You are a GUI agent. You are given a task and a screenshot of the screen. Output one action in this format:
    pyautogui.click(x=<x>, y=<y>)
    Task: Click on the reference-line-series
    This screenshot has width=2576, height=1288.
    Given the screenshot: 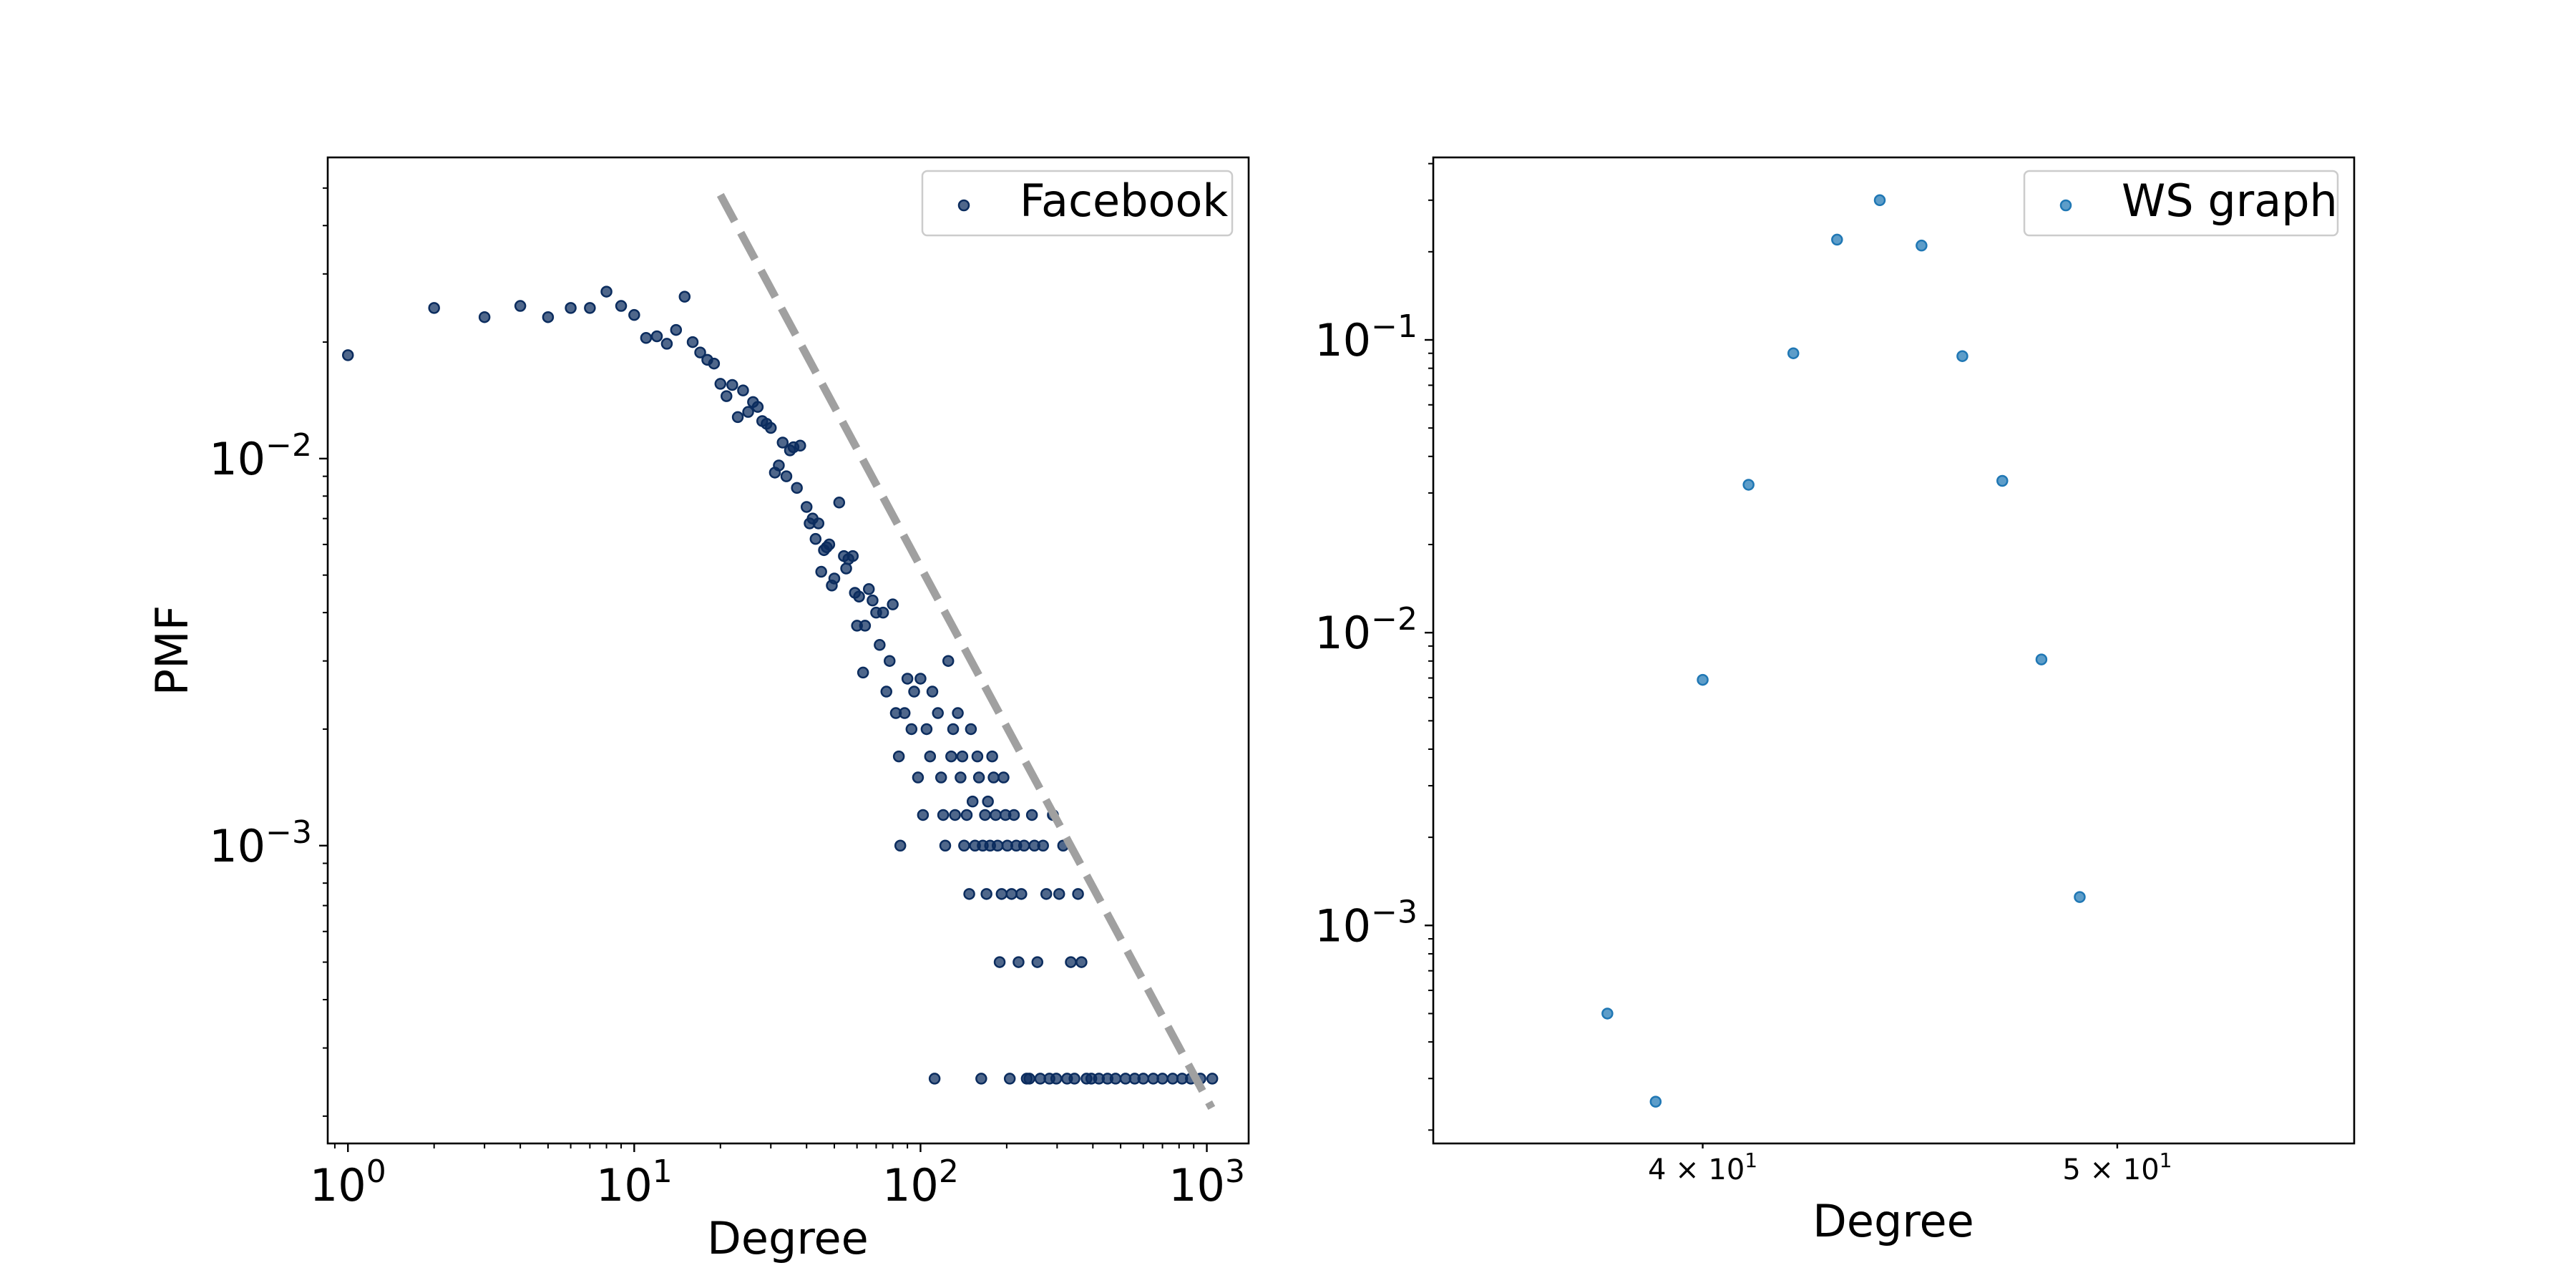 What is the action you would take?
    pyautogui.click(x=966, y=651)
    